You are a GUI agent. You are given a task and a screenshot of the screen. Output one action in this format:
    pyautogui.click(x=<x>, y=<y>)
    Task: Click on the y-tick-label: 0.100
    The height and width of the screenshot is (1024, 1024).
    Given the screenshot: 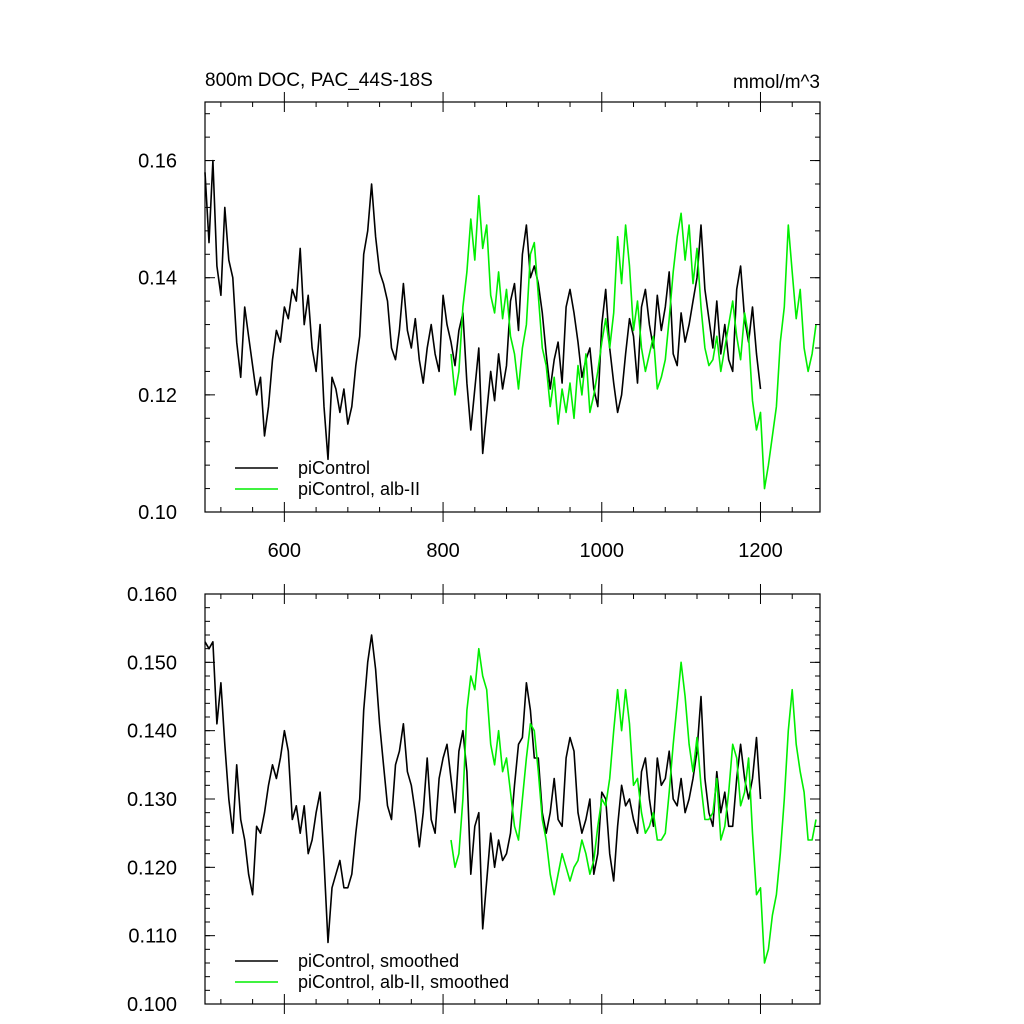 What is the action you would take?
    pyautogui.click(x=152, y=1005)
    